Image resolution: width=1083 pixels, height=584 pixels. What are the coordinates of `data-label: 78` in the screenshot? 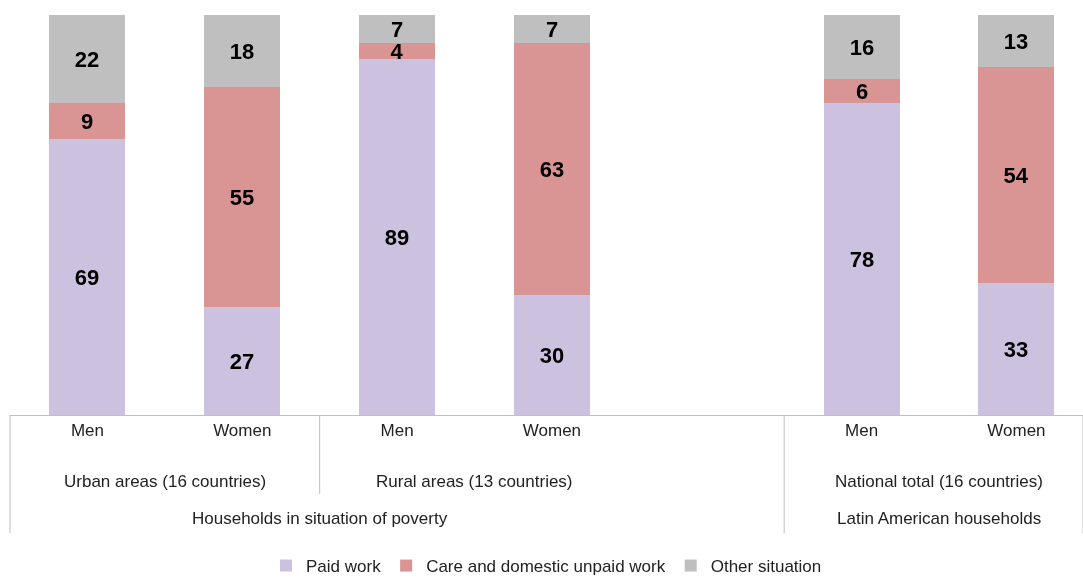 It's located at (862, 259).